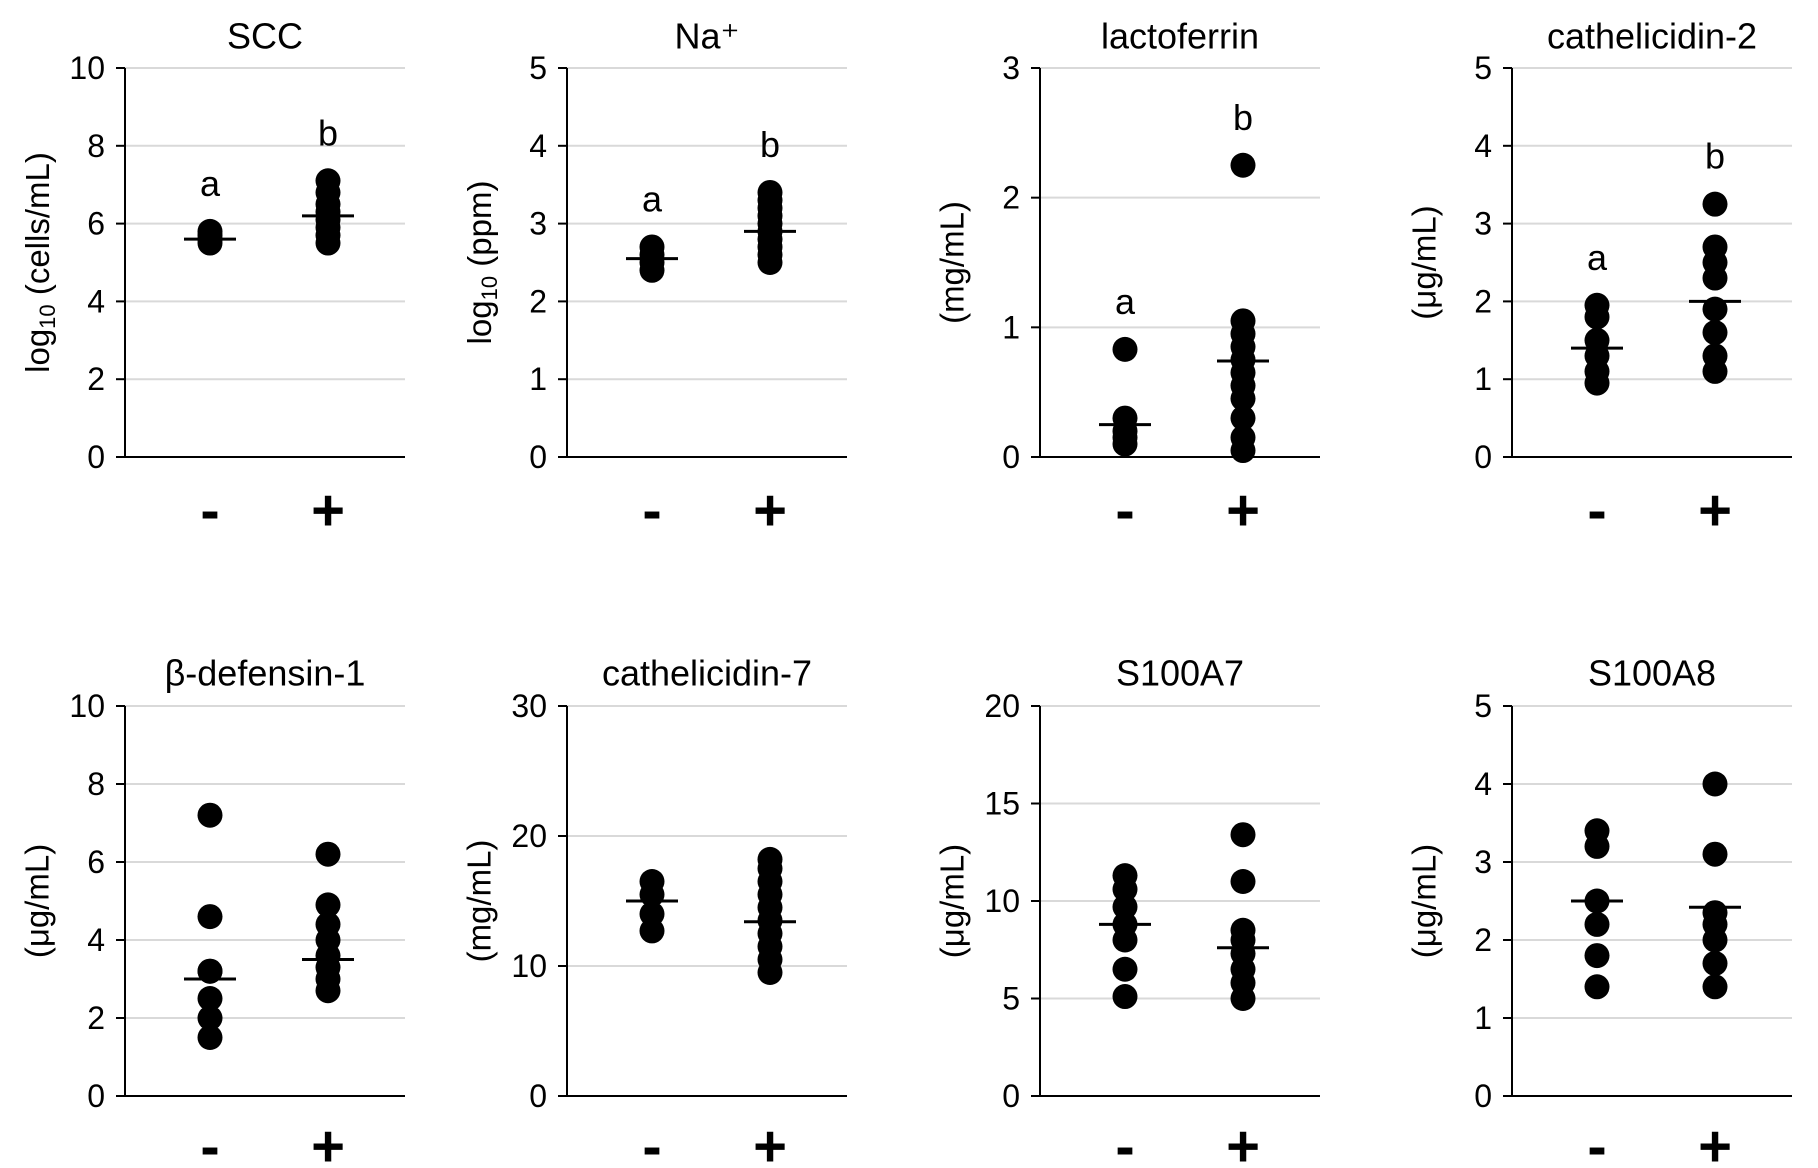 The height and width of the screenshot is (1168, 1818). I want to click on panel-2: Na⁺ 0 1 2 3 4 5 log10 (ppm) a - b +, so click(654, 279).